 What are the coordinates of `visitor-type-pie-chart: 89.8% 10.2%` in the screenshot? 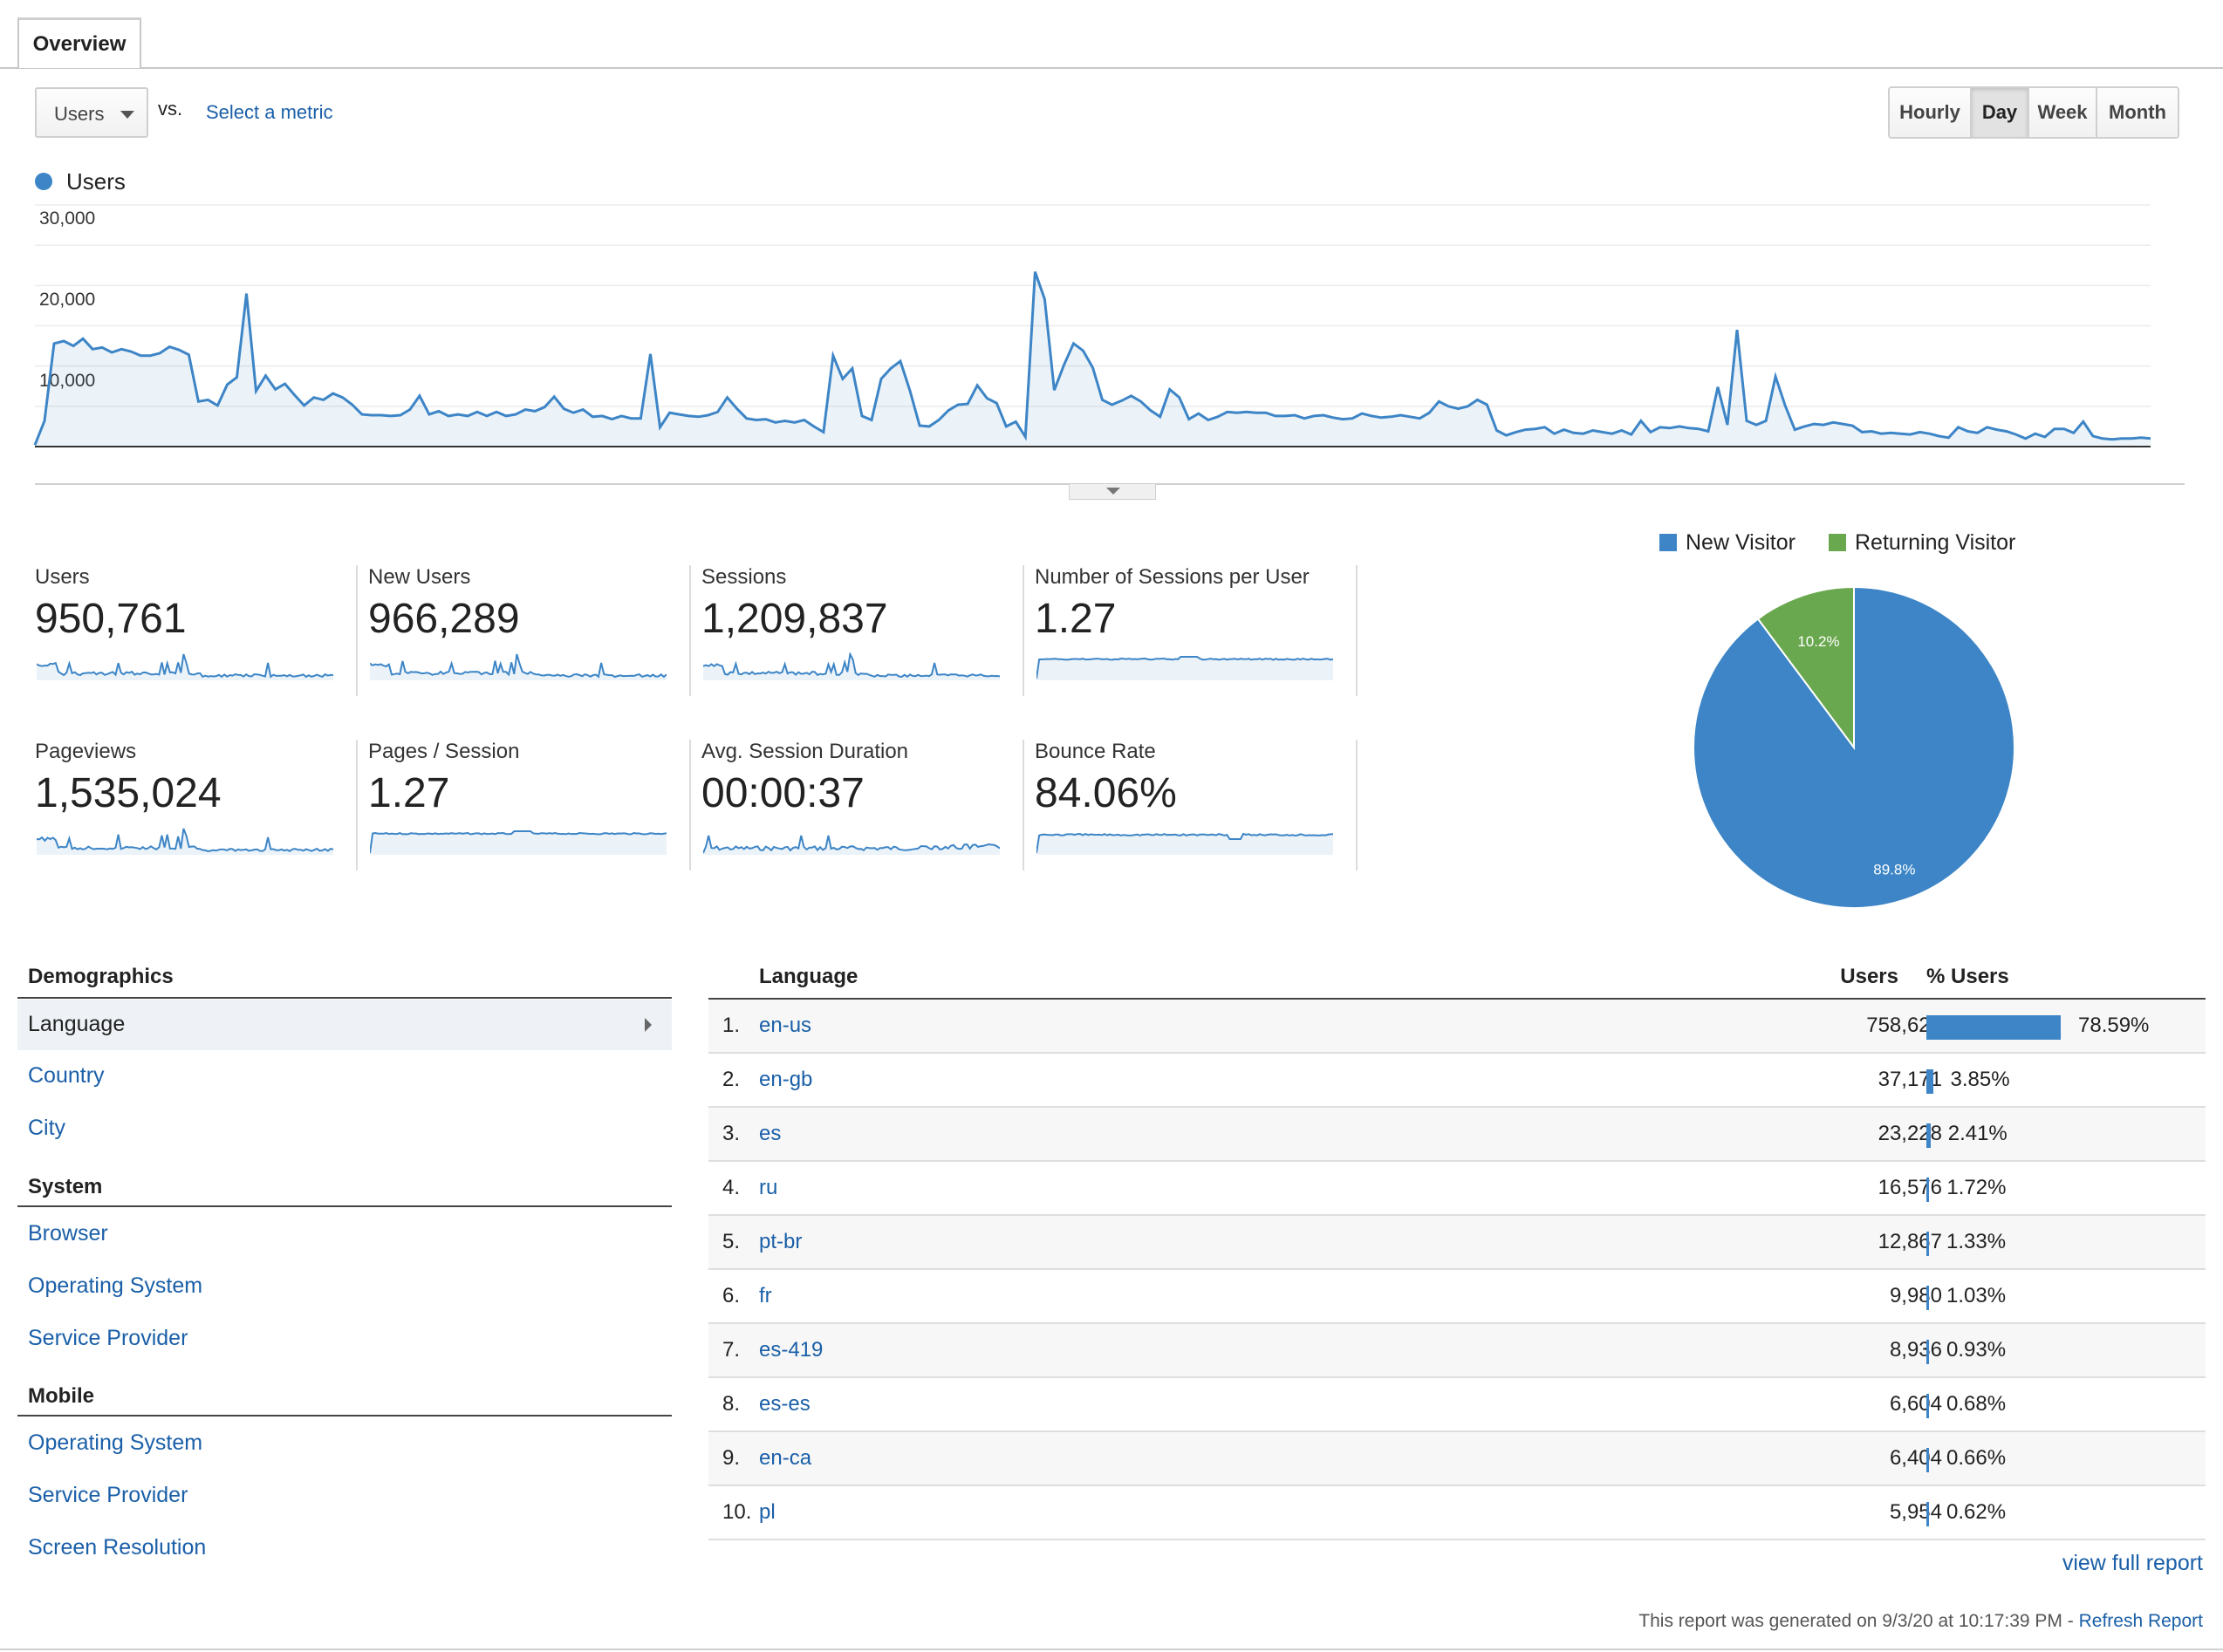 It's located at (1854, 747).